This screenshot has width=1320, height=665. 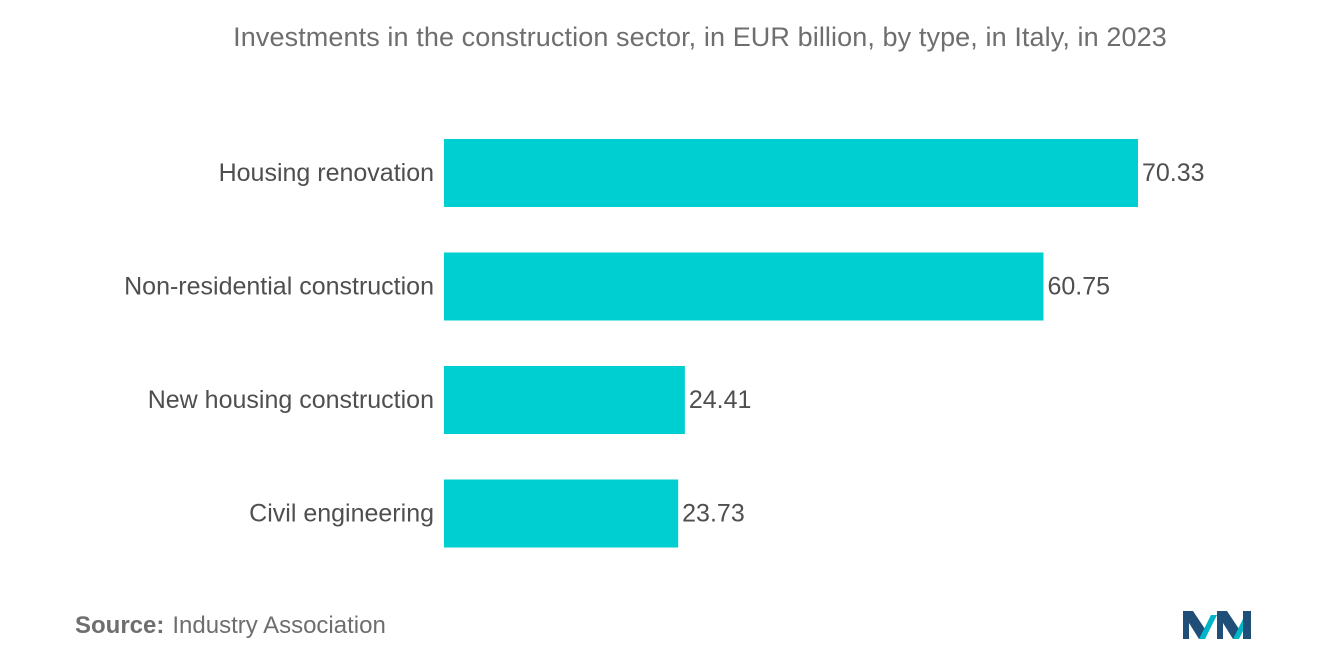 I want to click on source-note: Source: Industry Association, so click(x=230, y=626).